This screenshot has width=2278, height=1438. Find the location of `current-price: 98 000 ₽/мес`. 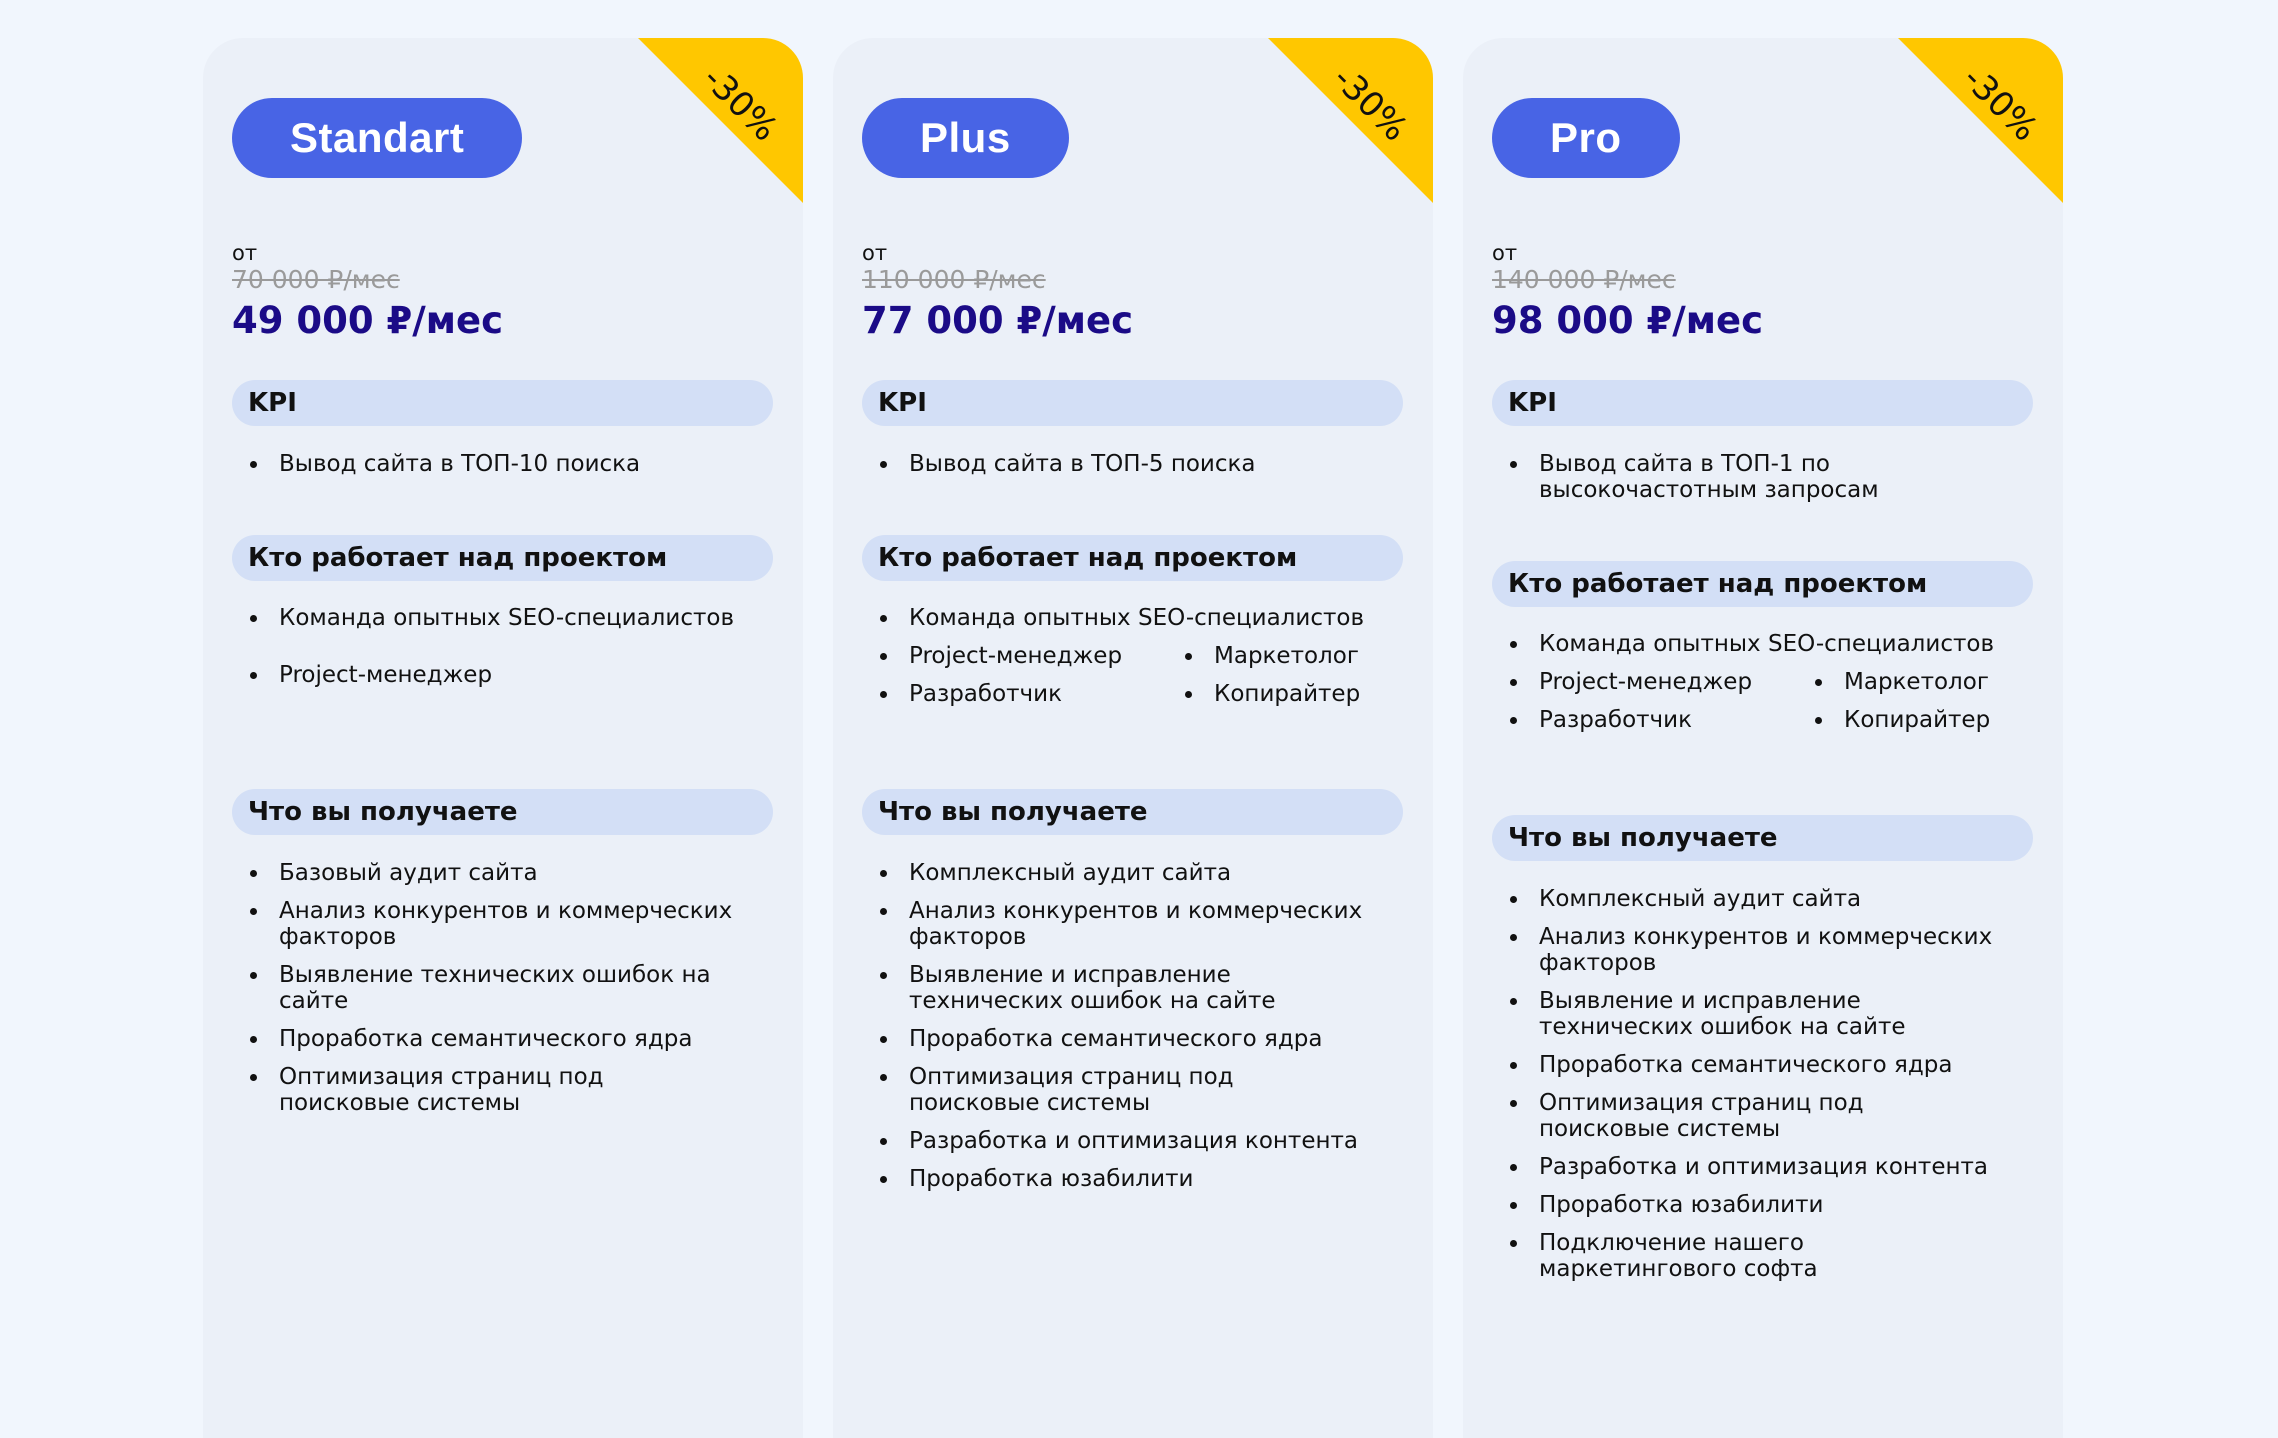

current-price: 98 000 ₽/мес is located at coordinates (1628, 320).